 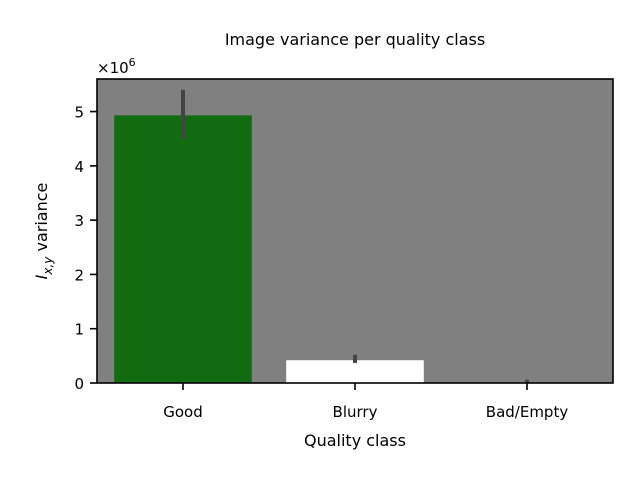 I want to click on y-axis-label-text: variance, so click(x=41, y=220).